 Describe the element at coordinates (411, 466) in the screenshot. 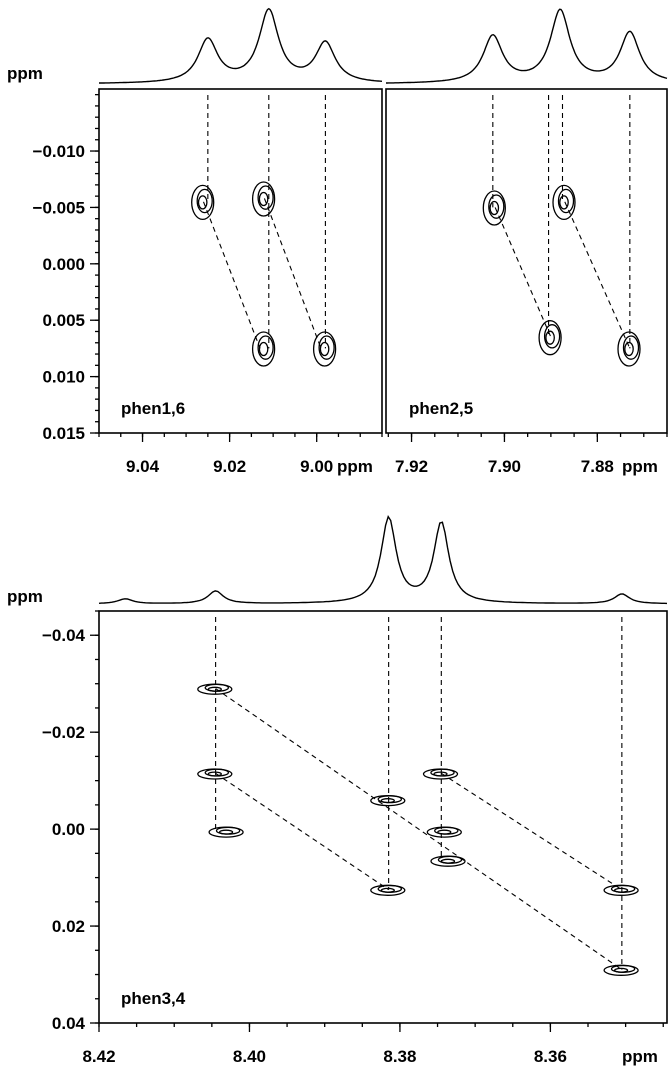

I see `x-tick-label: 7.92` at that location.